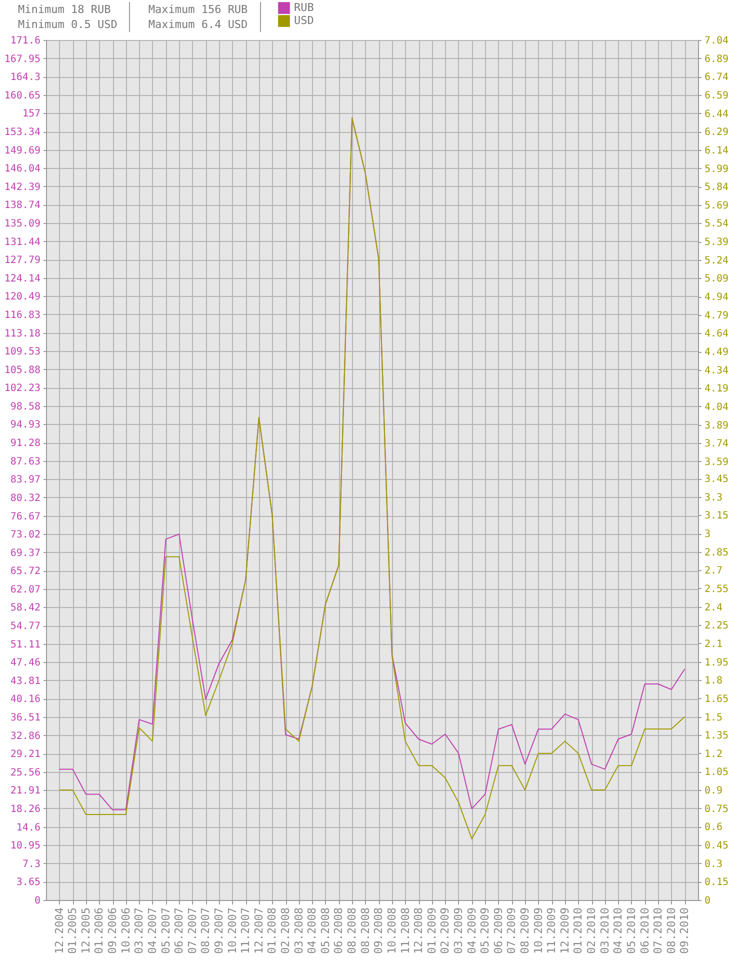 Image resolution: width=740 pixels, height=980 pixels. I want to click on y-tick-label: 116.83, so click(22, 315).